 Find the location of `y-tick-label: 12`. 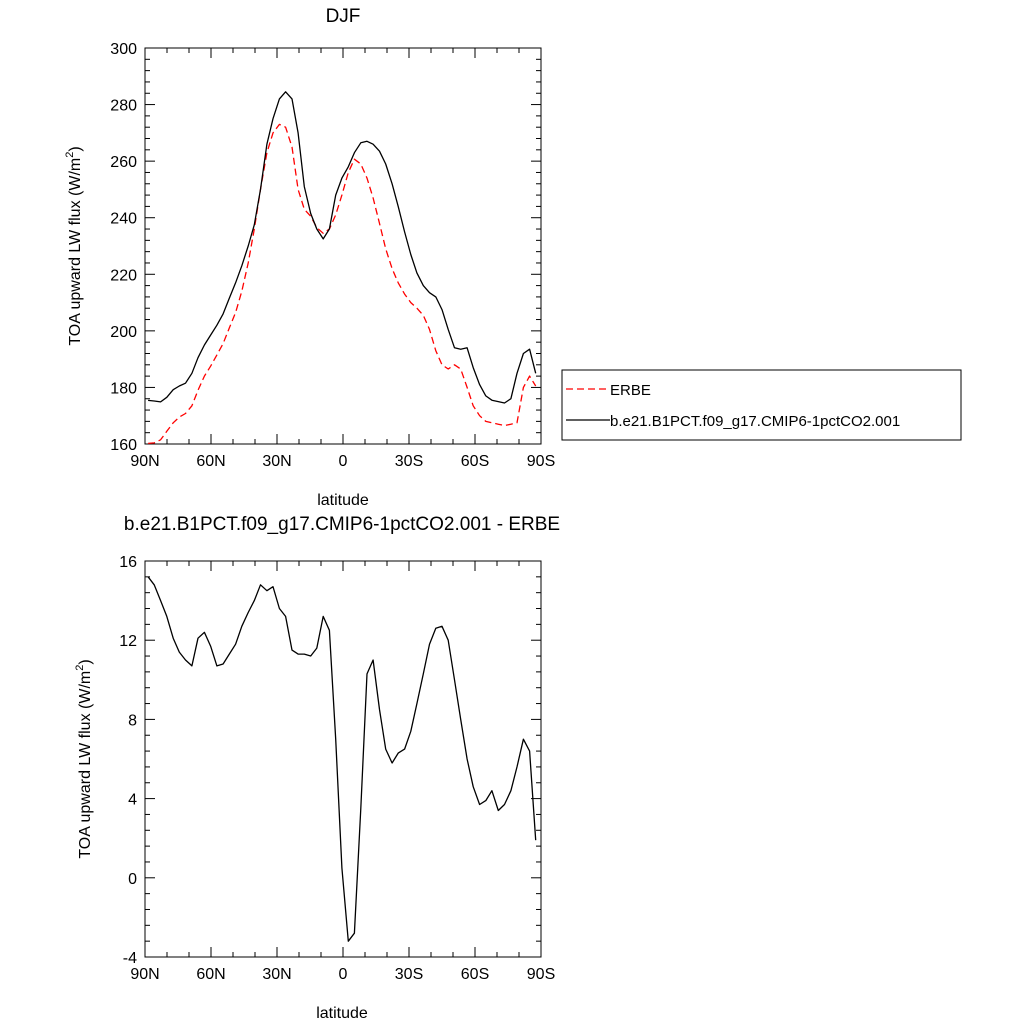

y-tick-label: 12 is located at coordinates (128, 641).